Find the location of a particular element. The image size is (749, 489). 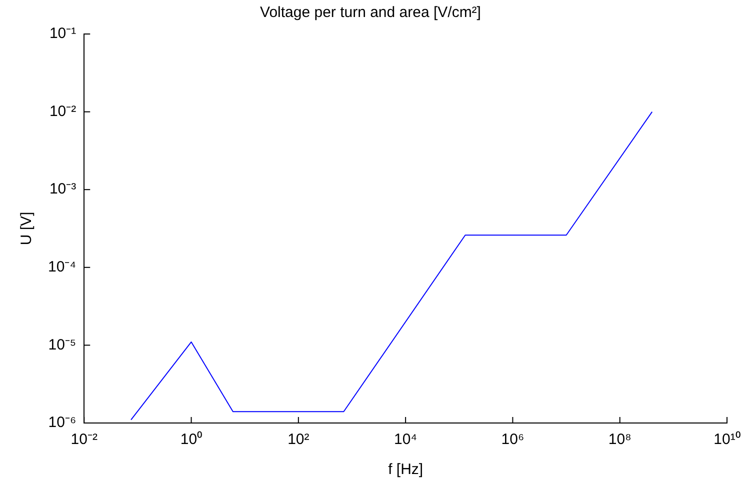

x-tick-label: 10¹⁰ is located at coordinates (727, 439).